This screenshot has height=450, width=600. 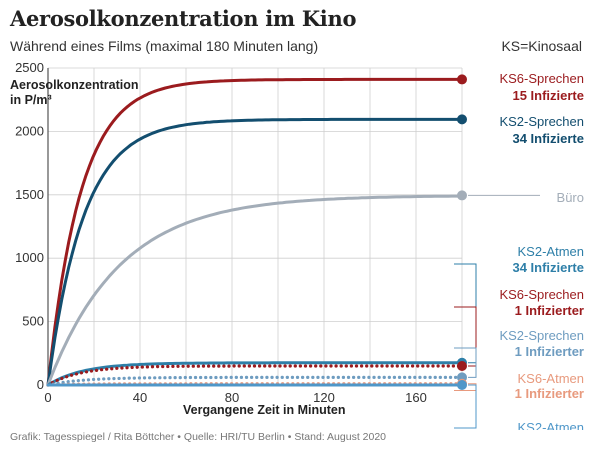 I want to click on series-label-infected: 15 Infizierte, so click(x=548, y=95).